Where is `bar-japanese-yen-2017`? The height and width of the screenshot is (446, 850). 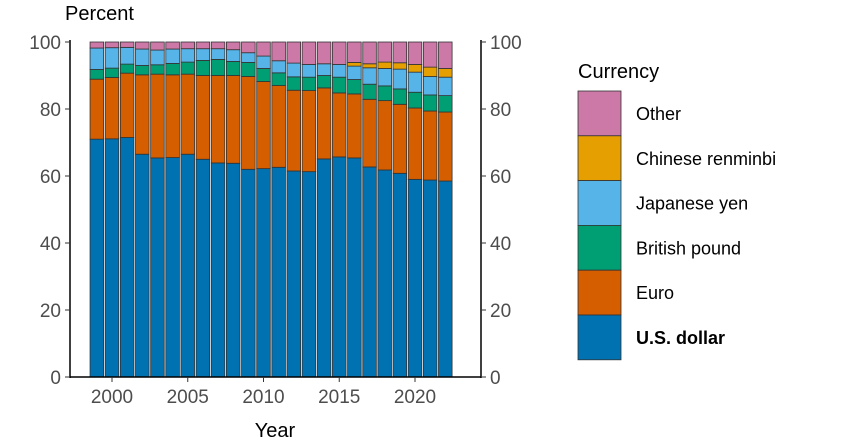
bar-japanese-yen-2017 is located at coordinates (369, 76).